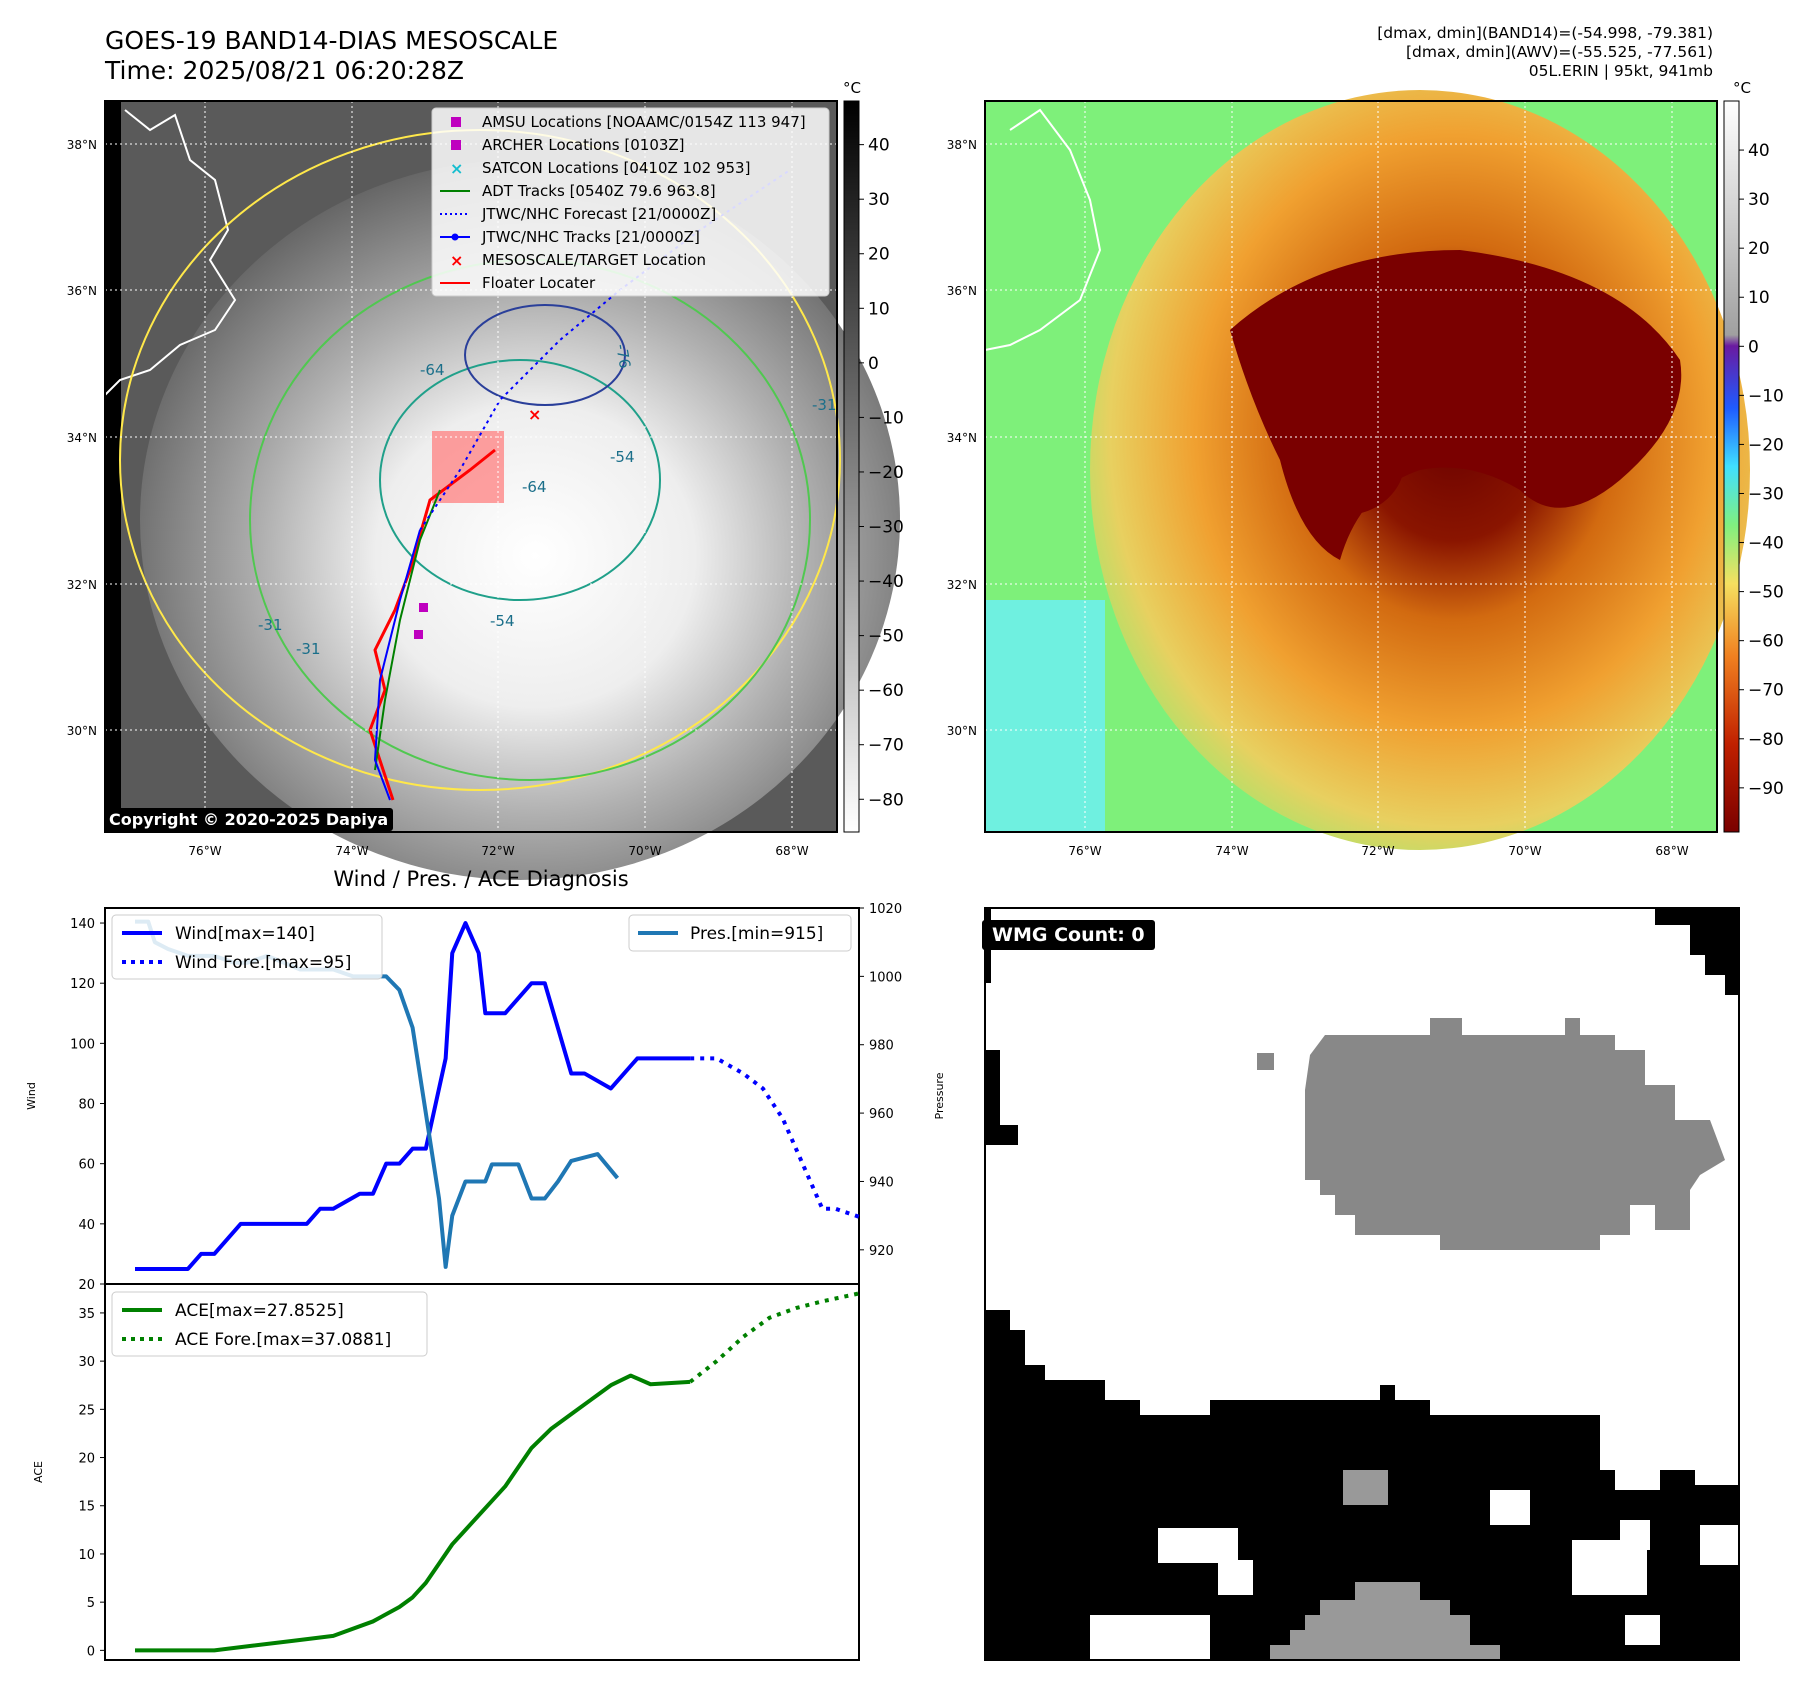 Image resolution: width=1797 pixels, height=1690 pixels. Describe the element at coordinates (791, 851) in the screenshot. I see `lon-label: 68°W` at that location.